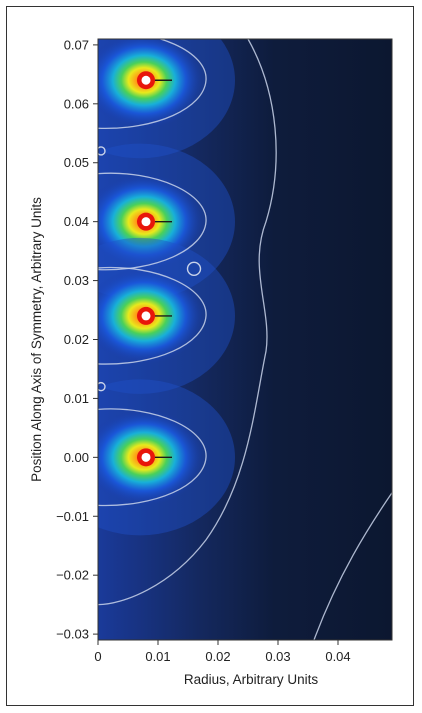 Image resolution: width=422 pixels, height=713 pixels. Describe the element at coordinates (217, 656) in the screenshot. I see `x-tick-label: 0.02` at that location.